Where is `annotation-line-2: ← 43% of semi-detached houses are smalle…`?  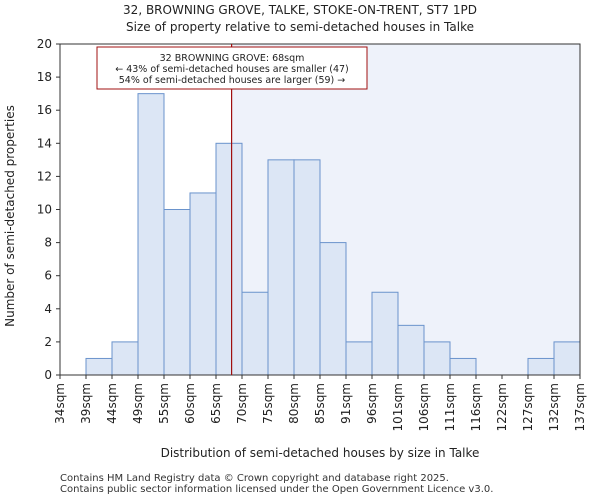 annotation-line-2: ← 43% of semi-detached houses are smalle… is located at coordinates (232, 69).